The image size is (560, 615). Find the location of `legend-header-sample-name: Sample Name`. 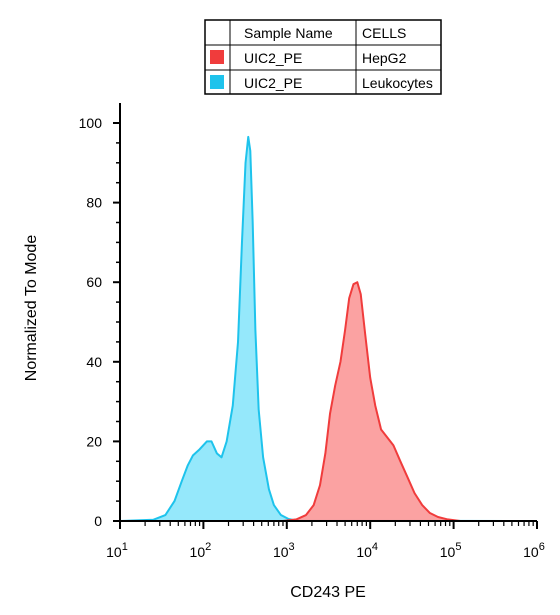

legend-header-sample-name: Sample Name is located at coordinates (288, 33).